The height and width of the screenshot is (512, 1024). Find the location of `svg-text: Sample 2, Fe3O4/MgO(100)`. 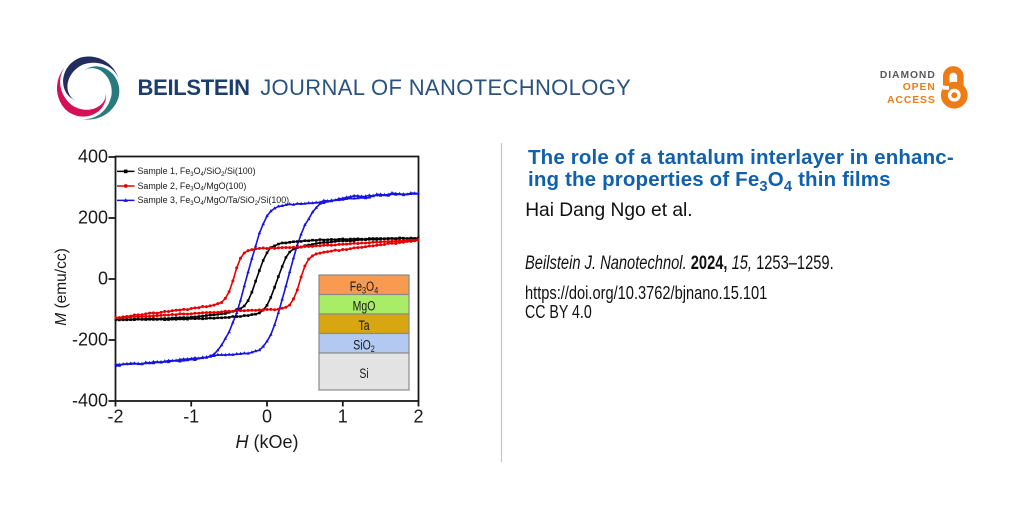

svg-text: Sample 2, Fe3O4/MgO(100) is located at coordinates (192, 187).